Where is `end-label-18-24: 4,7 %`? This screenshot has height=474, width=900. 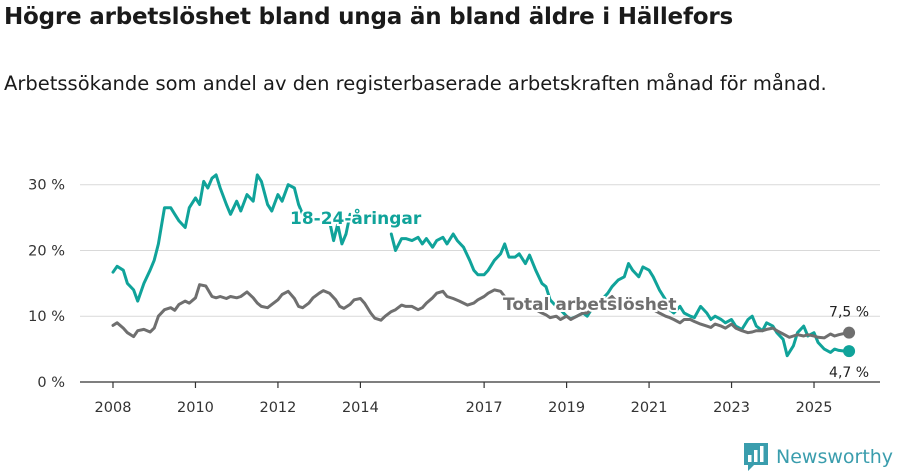 end-label-18-24: 4,7 % is located at coordinates (849, 373).